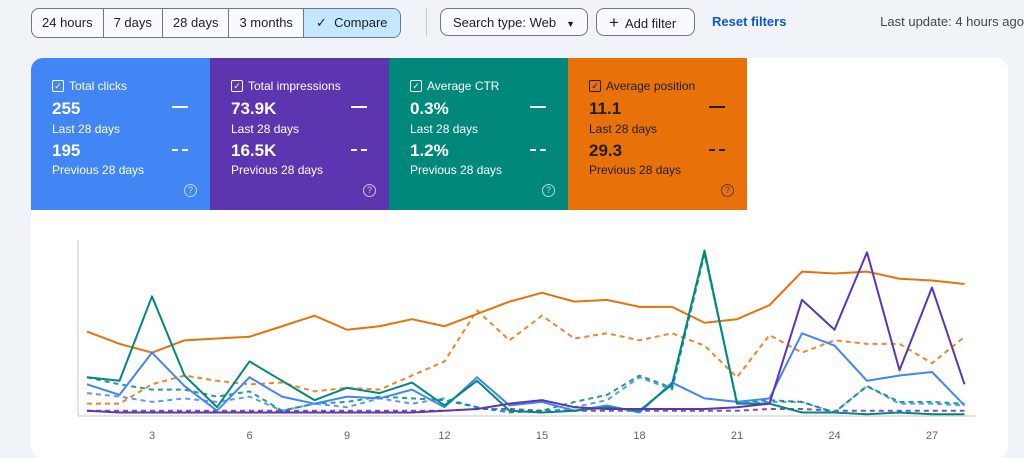 The height and width of the screenshot is (458, 1024). I want to click on x-tick-label: 18, so click(639, 435).